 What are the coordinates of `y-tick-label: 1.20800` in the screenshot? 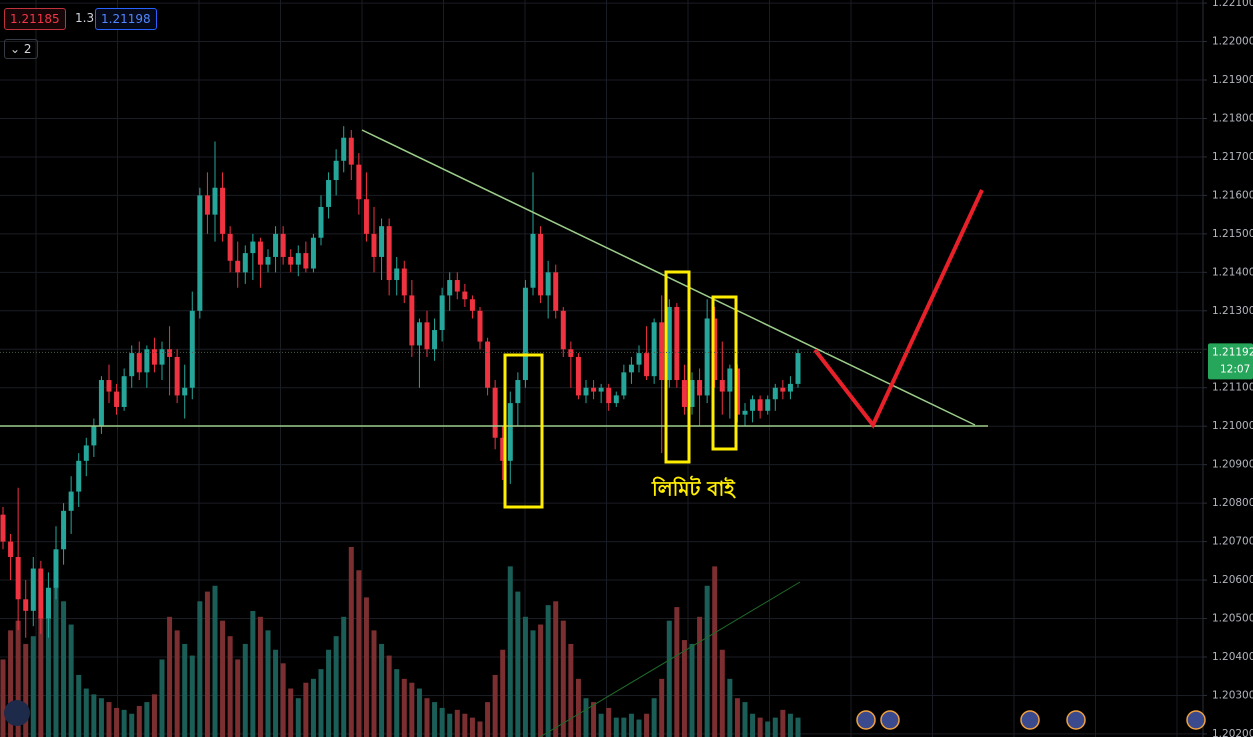 It's located at (1232, 503).